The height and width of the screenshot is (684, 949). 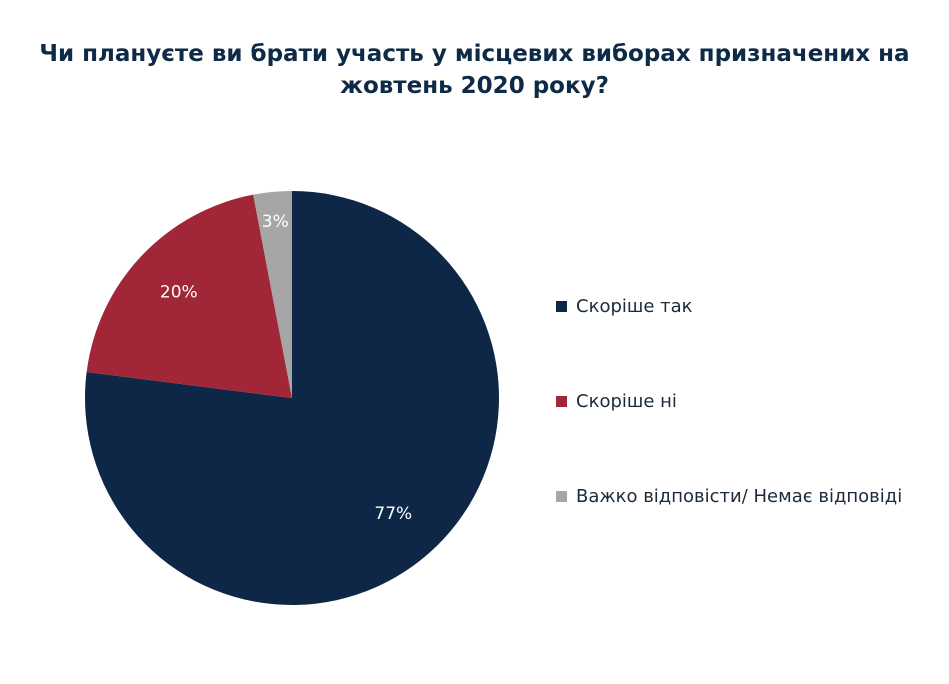 I want to click on pie-slice-skorishe-ni-value-label: 20%, so click(x=179, y=293).